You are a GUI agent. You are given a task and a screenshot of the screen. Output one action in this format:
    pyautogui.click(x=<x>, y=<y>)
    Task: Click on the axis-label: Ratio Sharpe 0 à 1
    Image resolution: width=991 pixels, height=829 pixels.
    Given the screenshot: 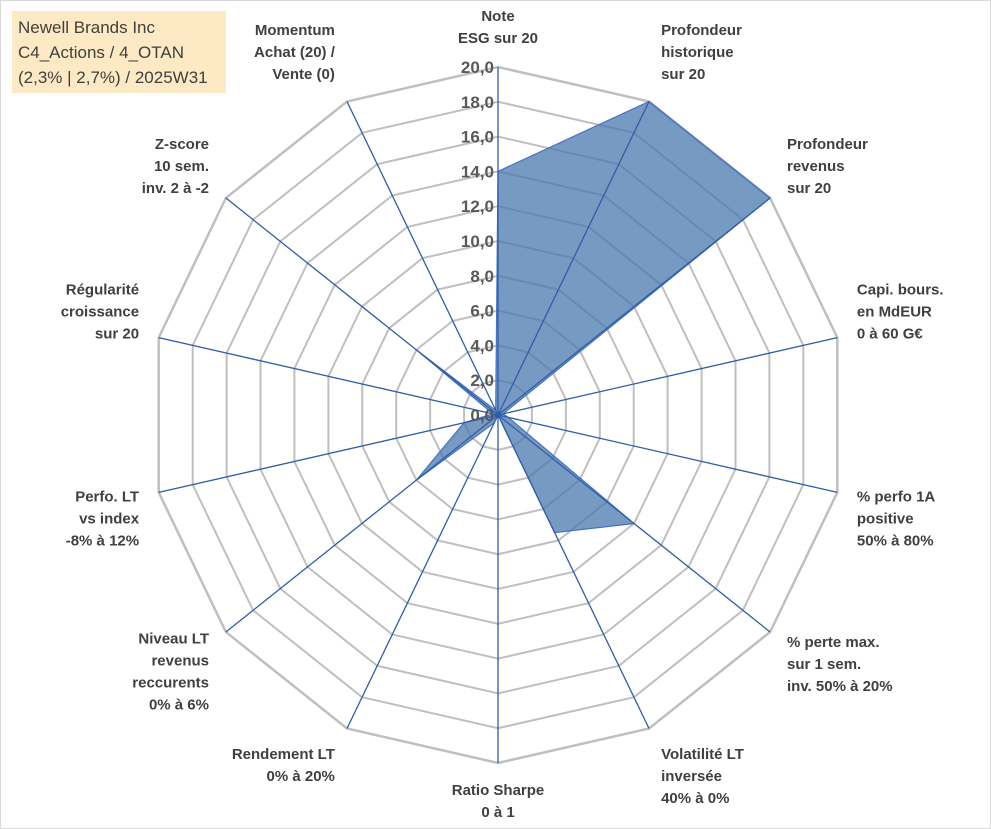 What is the action you would take?
    pyautogui.click(x=498, y=801)
    